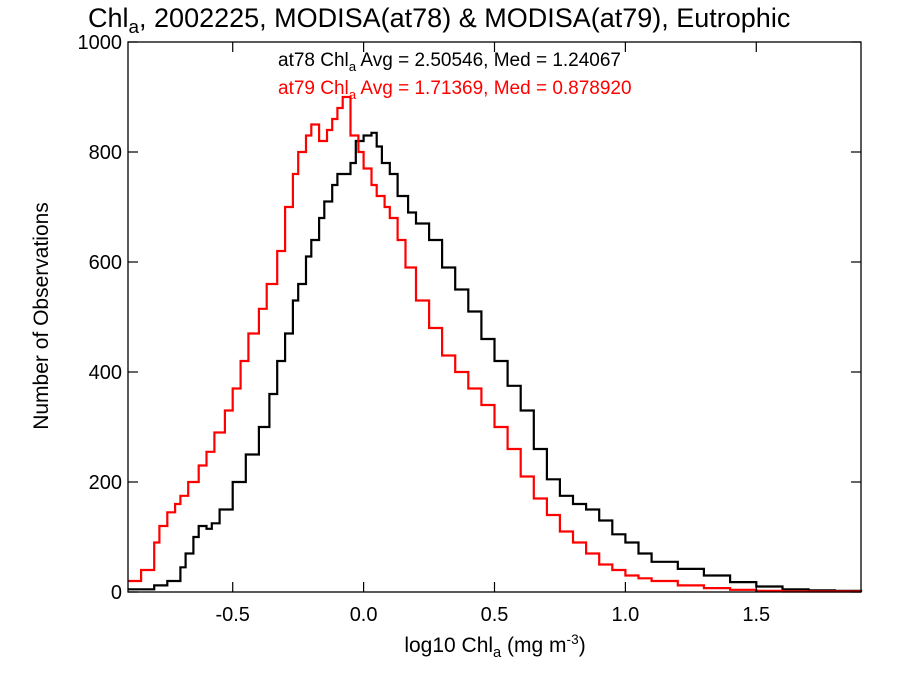 This screenshot has height=675, width=900. Describe the element at coordinates (495, 615) in the screenshot. I see `x-tick-label: 0.5` at that location.